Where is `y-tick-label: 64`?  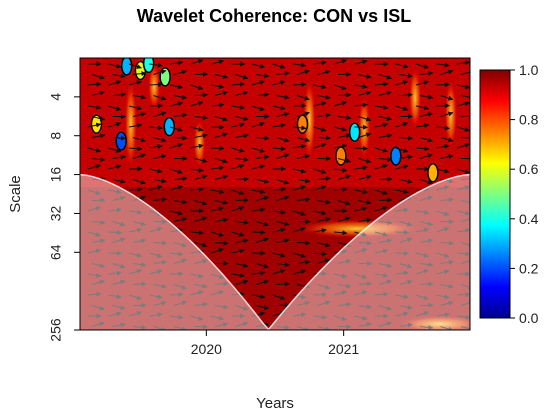 y-tick-label: 64 is located at coordinates (56, 252).